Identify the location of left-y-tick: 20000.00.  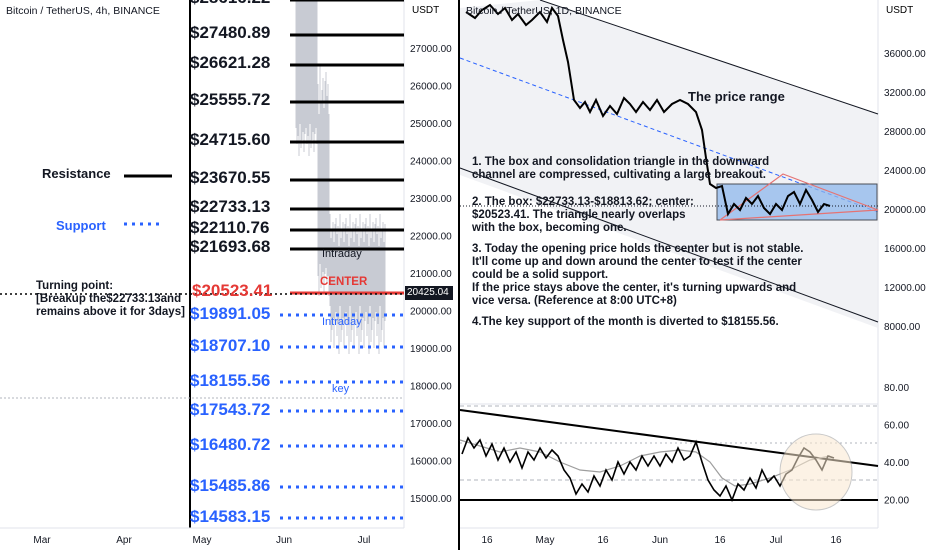
(431, 312).